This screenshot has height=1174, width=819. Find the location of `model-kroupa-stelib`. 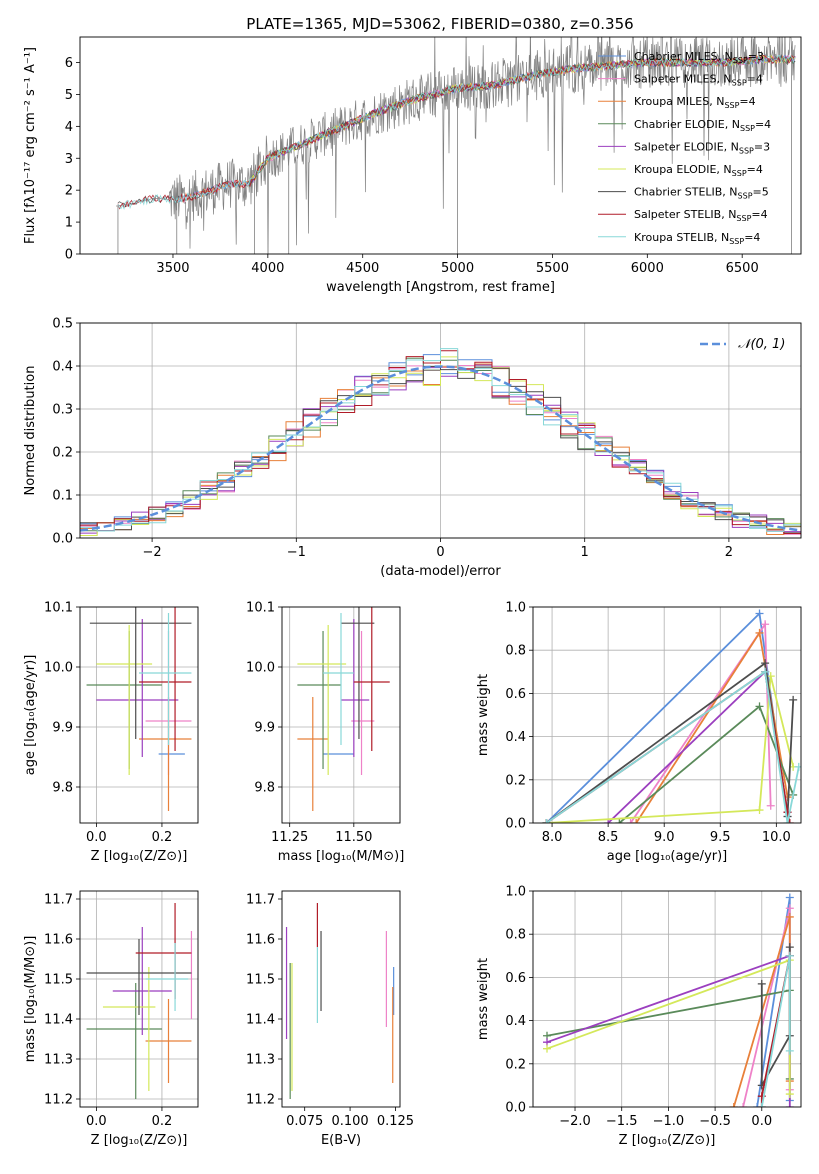

model-kroupa-stelib is located at coordinates (456, 132).